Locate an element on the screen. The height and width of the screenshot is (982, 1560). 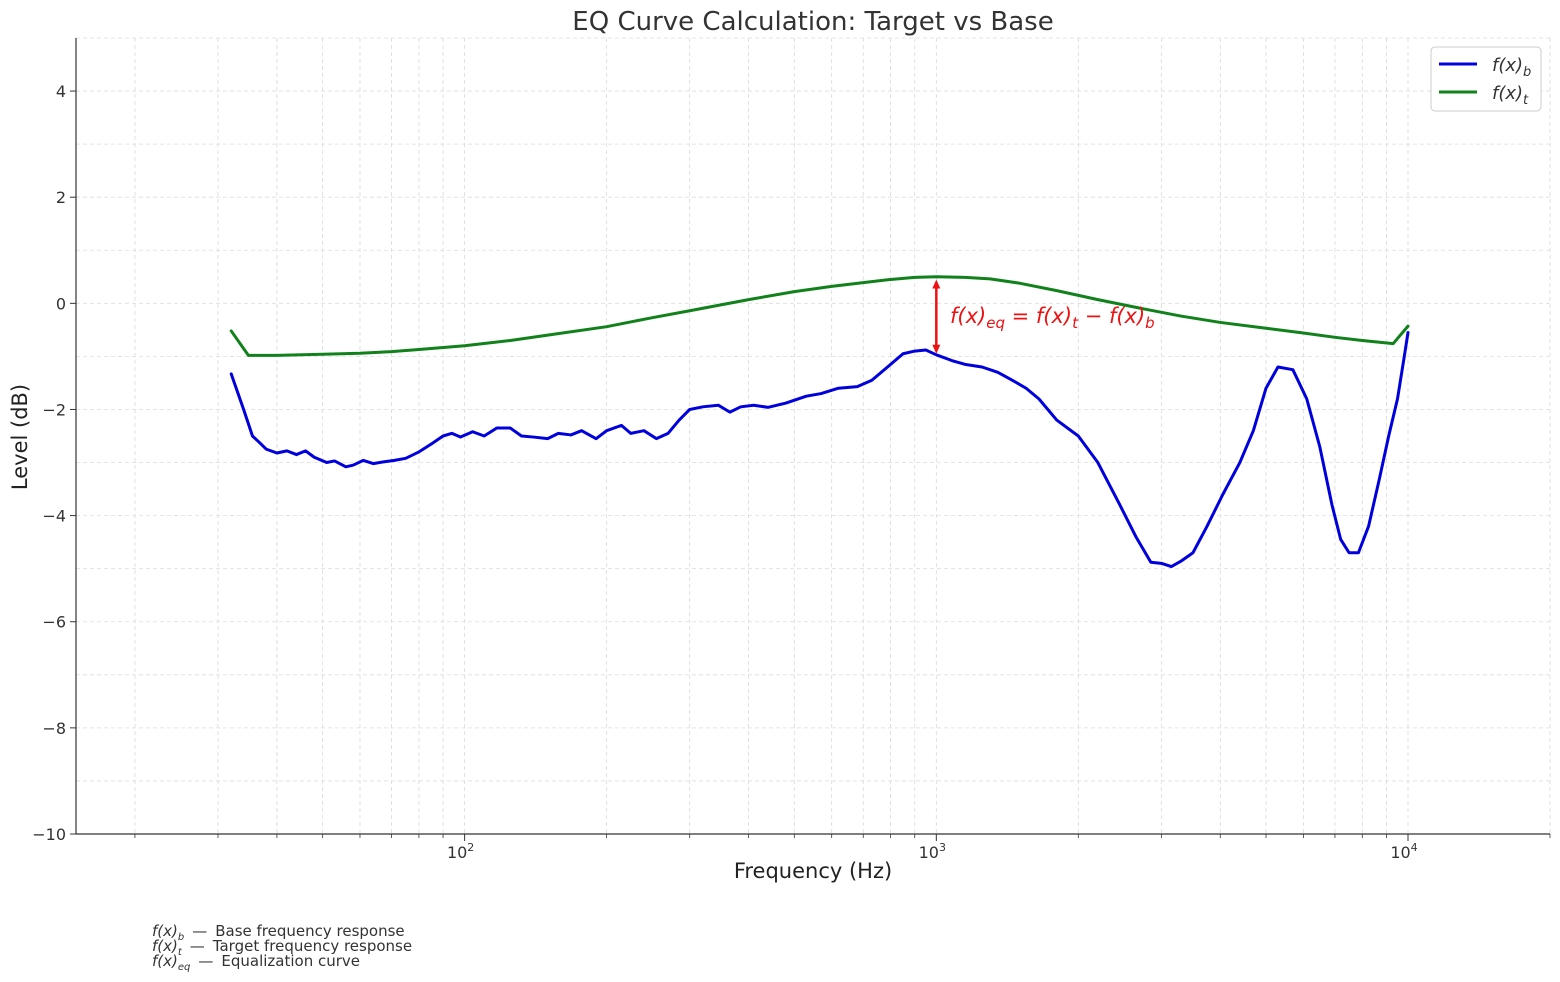
y-tick-label: 4 is located at coordinates (61, 91).